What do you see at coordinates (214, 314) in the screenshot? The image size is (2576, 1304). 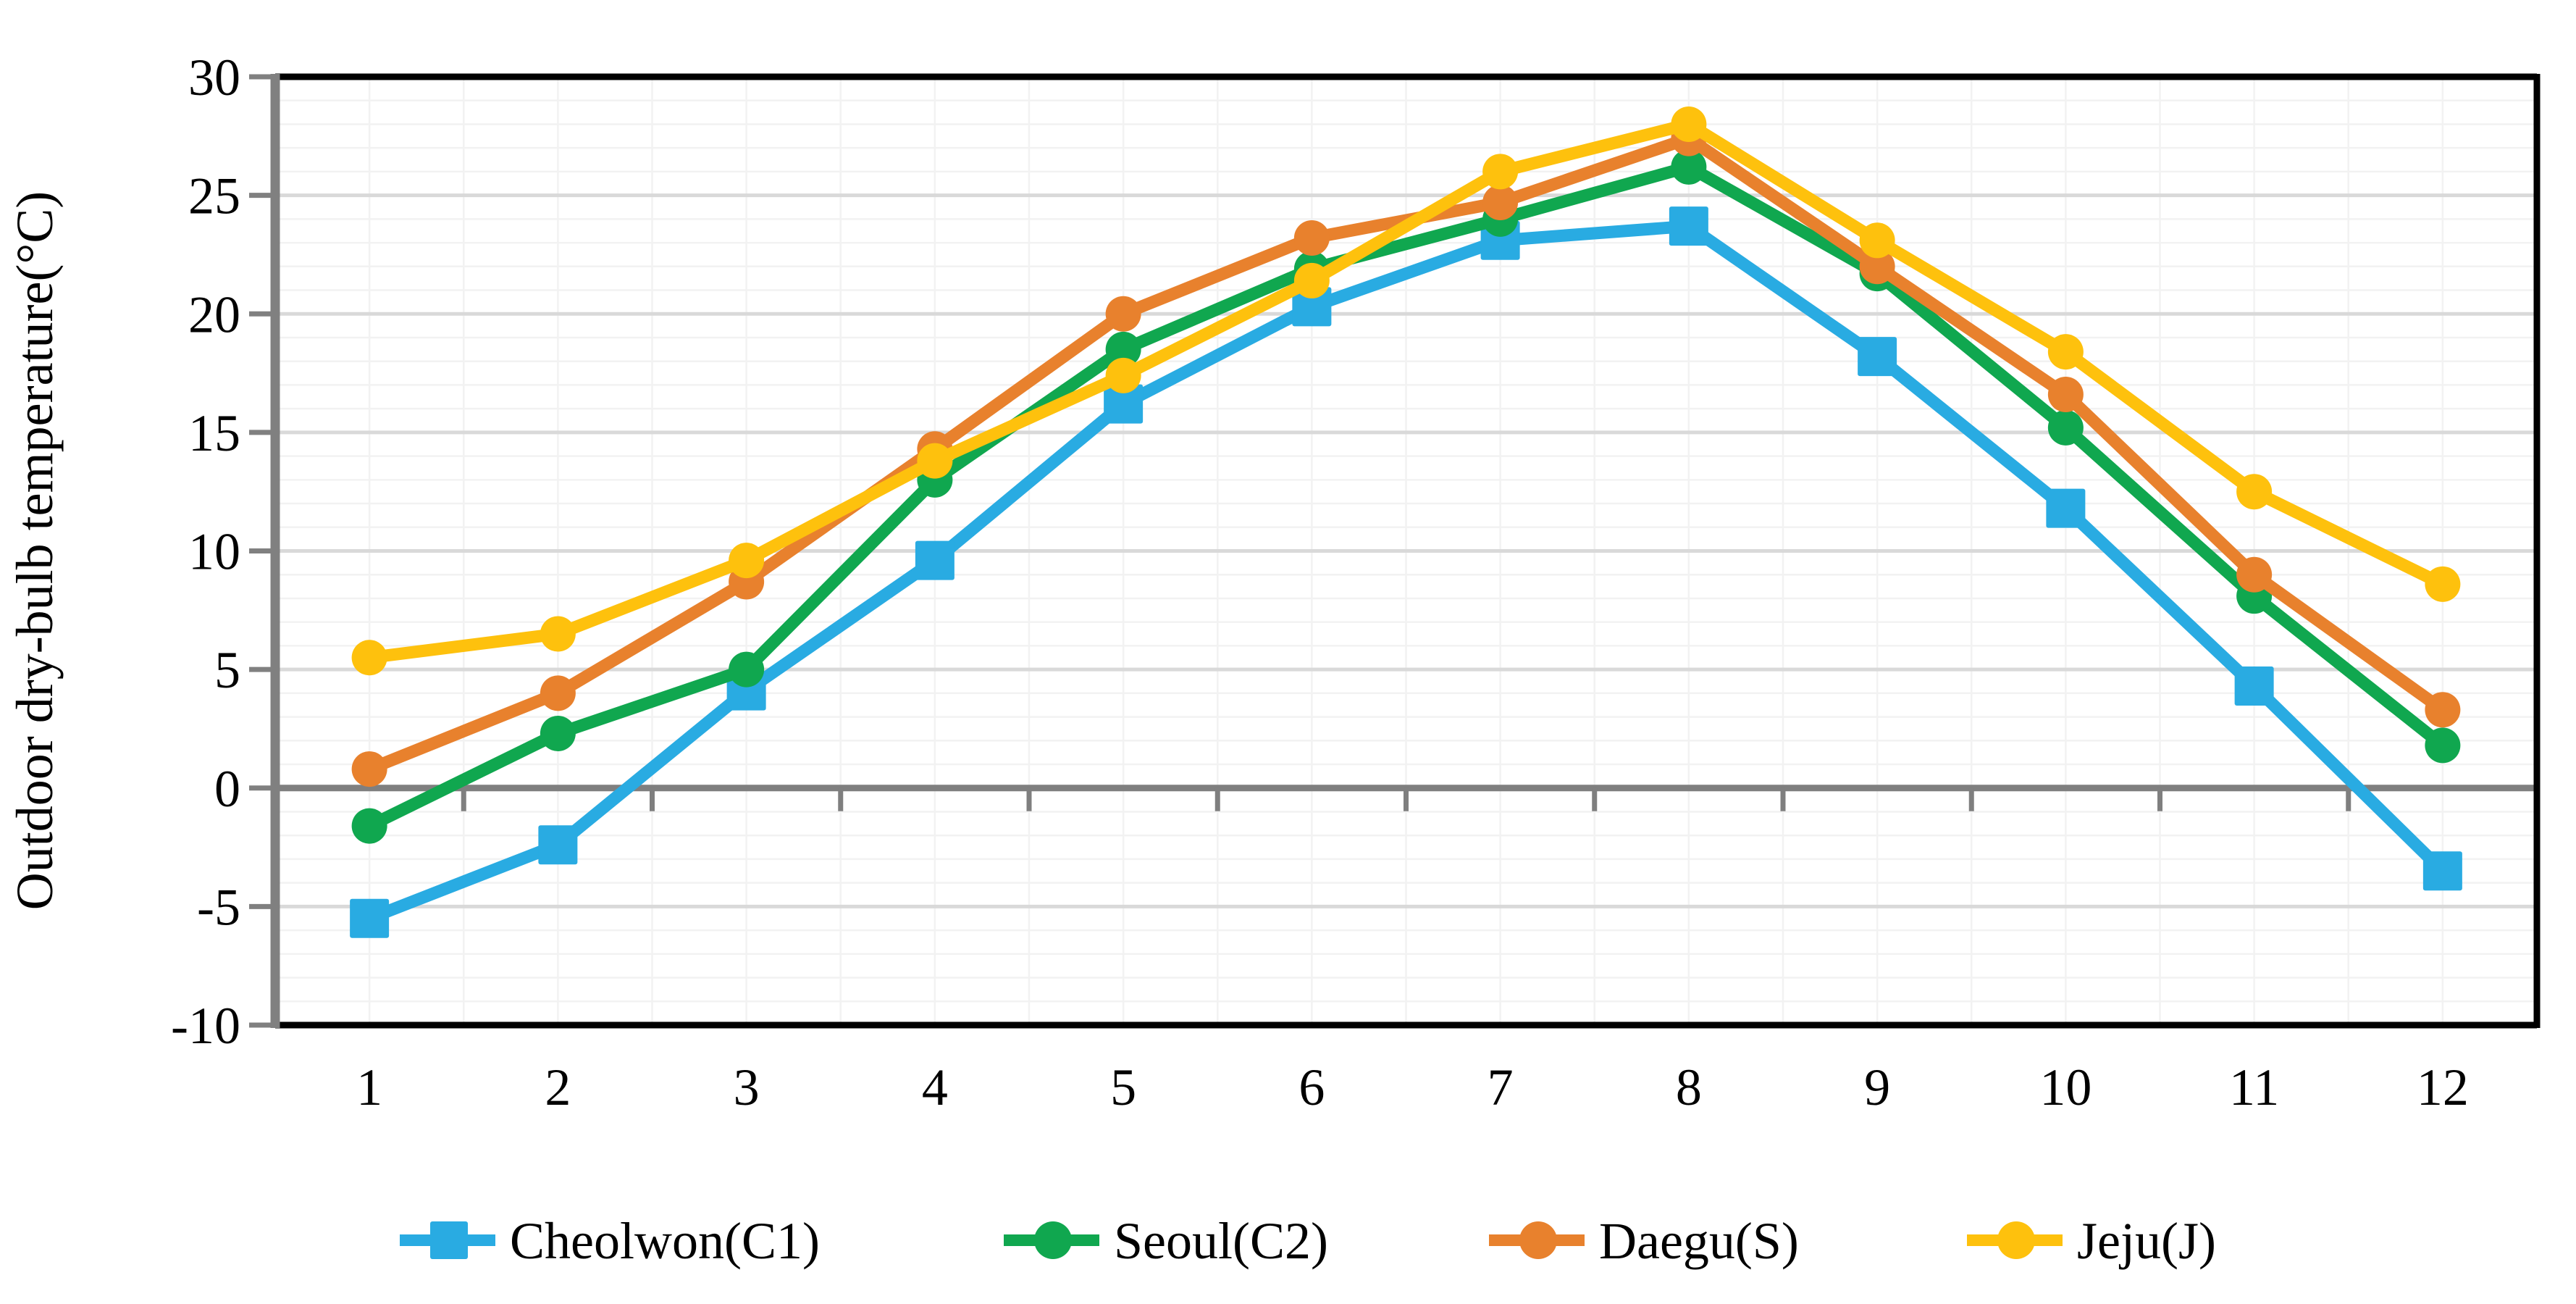 I see `y-tick-label: 20` at bounding box center [214, 314].